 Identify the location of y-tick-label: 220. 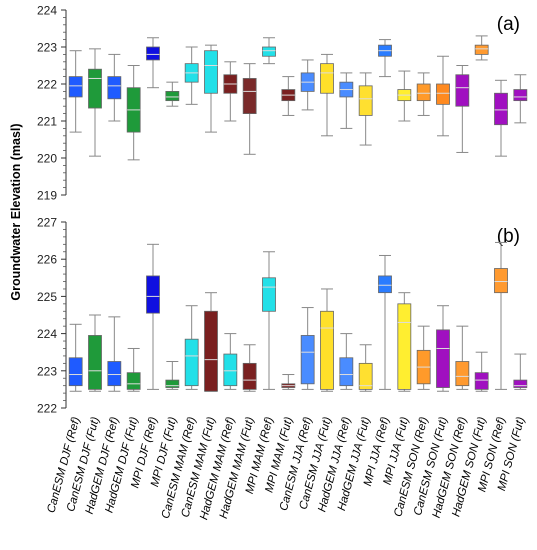
(47, 159).